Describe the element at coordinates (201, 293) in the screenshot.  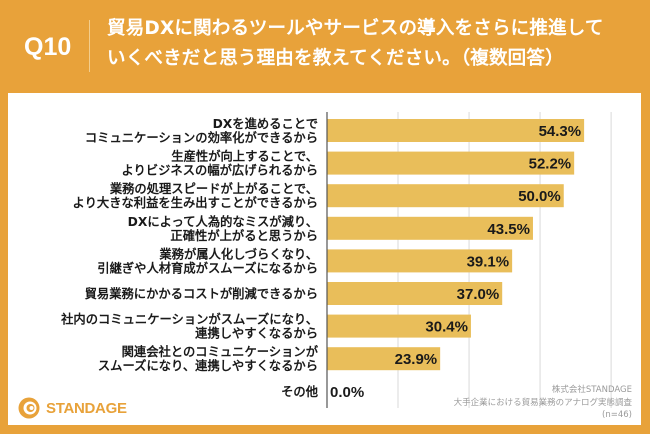
I see `category-label: 貿易業務にかかるコストが削減できるから` at that location.